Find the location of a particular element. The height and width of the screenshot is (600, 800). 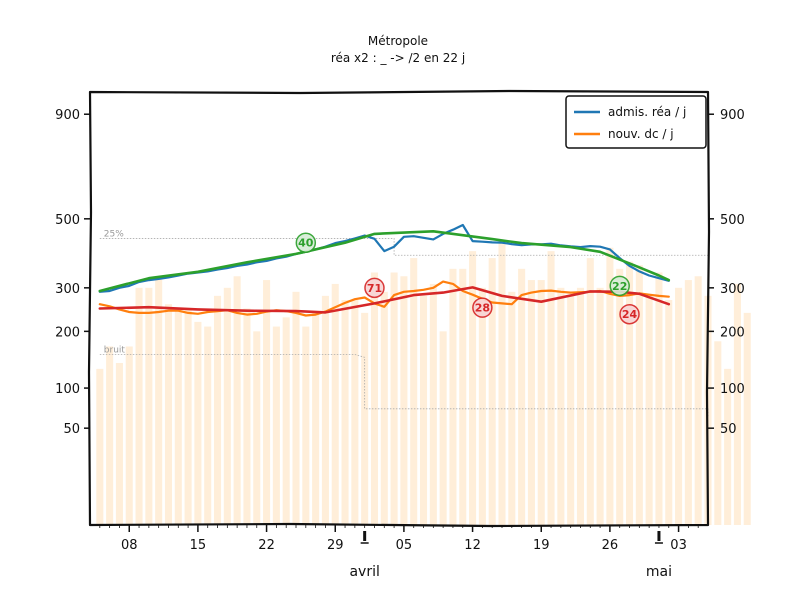

series-line-trend-r-a is located at coordinates (384, 261).